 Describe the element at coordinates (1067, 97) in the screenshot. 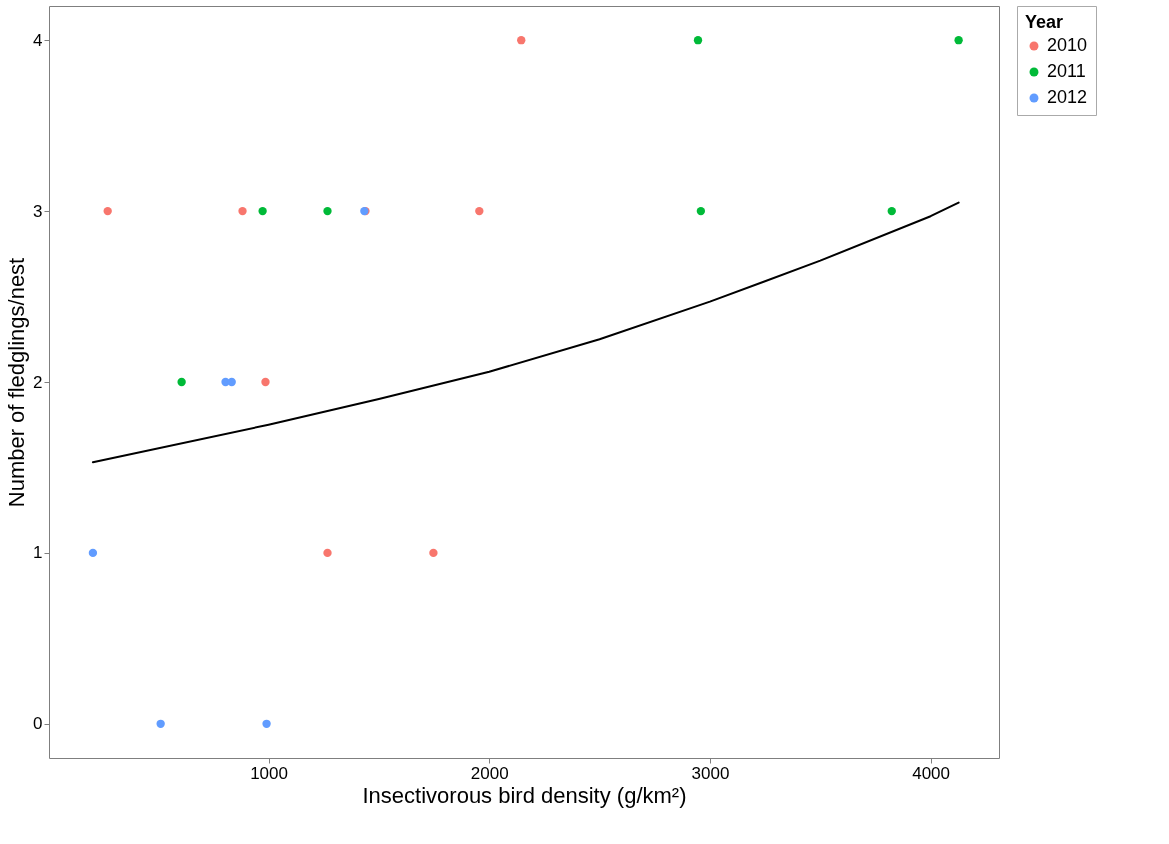

I see `legend-label: 2012` at that location.